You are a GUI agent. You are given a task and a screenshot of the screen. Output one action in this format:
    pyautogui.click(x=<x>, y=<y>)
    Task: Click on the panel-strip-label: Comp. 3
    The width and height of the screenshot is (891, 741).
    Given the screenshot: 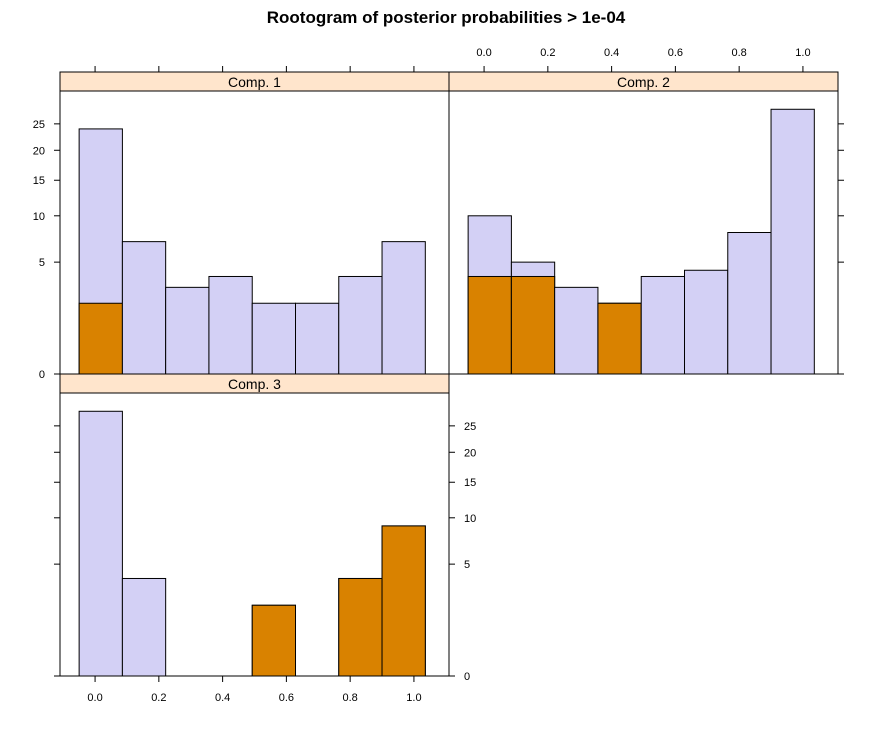 What is the action you would take?
    pyautogui.click(x=254, y=384)
    